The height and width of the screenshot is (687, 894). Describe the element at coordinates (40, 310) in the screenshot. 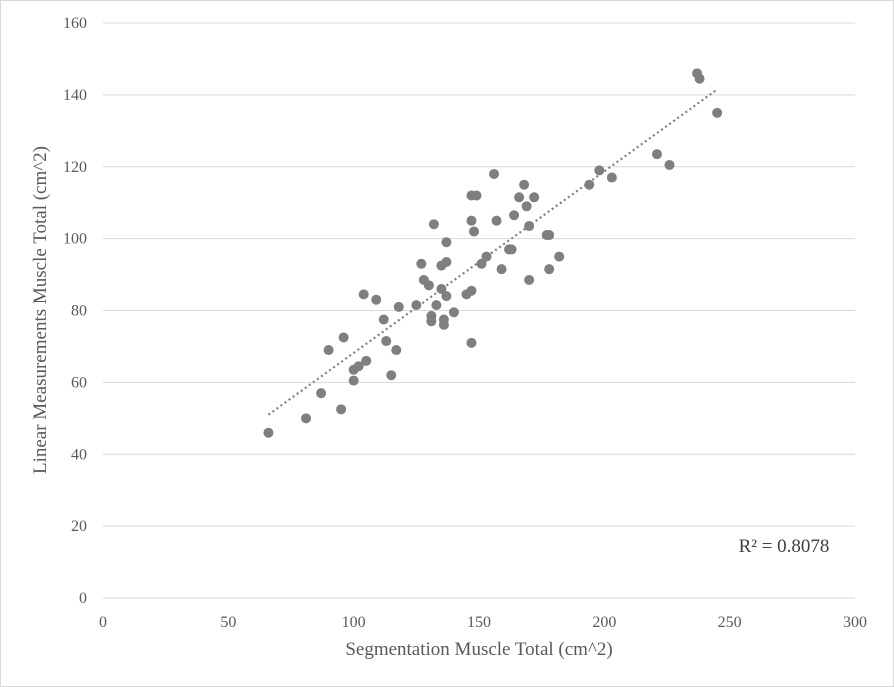

I see `y-axis-title: Linear Measurements Muscle Total (cm^2)` at that location.